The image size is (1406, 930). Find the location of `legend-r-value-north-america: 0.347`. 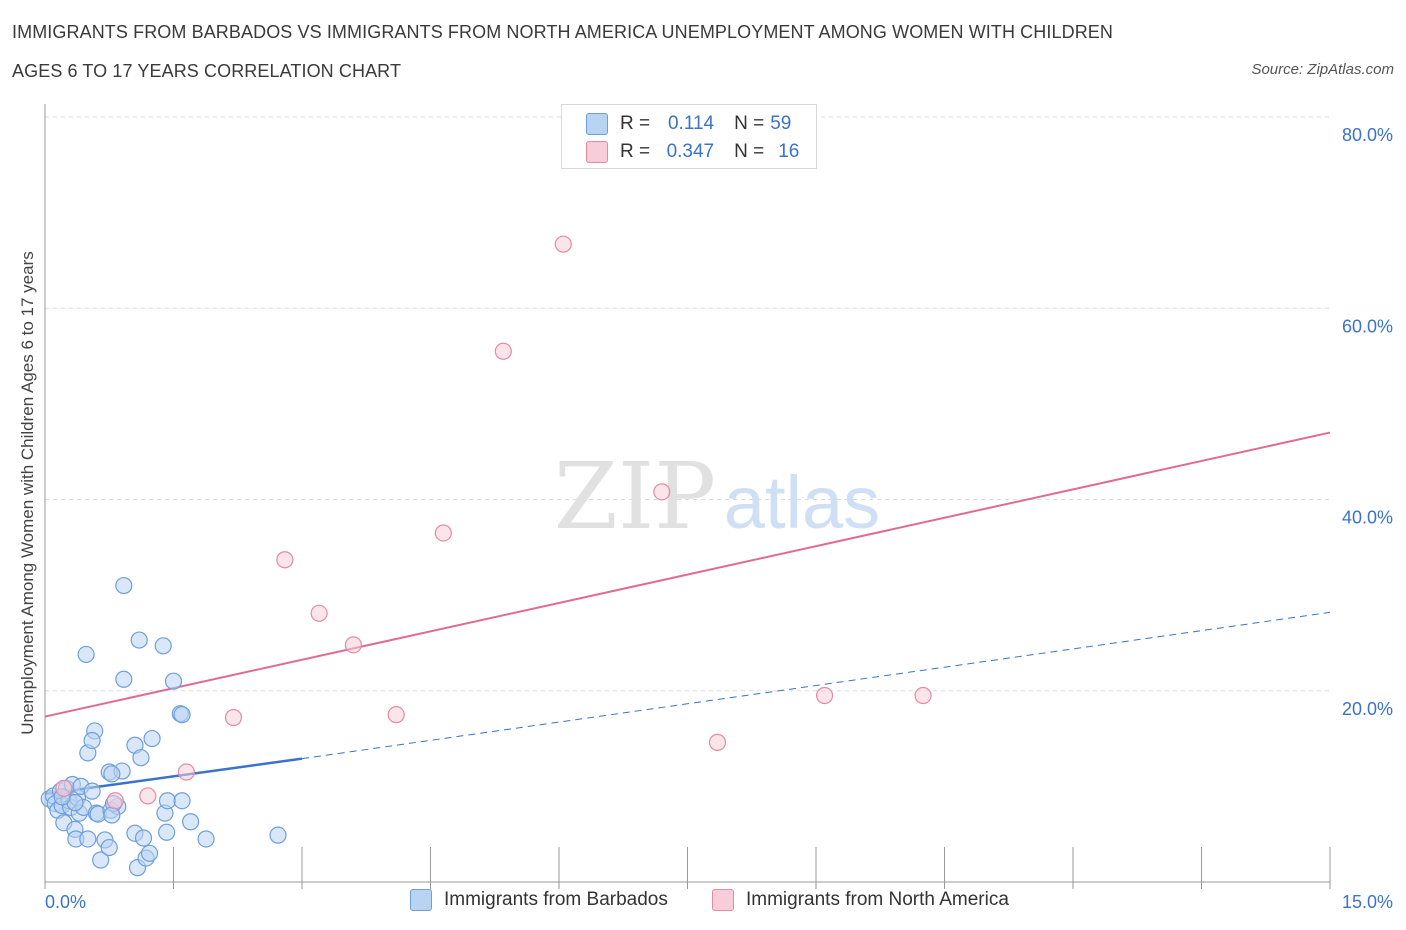

legend-r-value-north-america: 0.347 is located at coordinates (690, 151).